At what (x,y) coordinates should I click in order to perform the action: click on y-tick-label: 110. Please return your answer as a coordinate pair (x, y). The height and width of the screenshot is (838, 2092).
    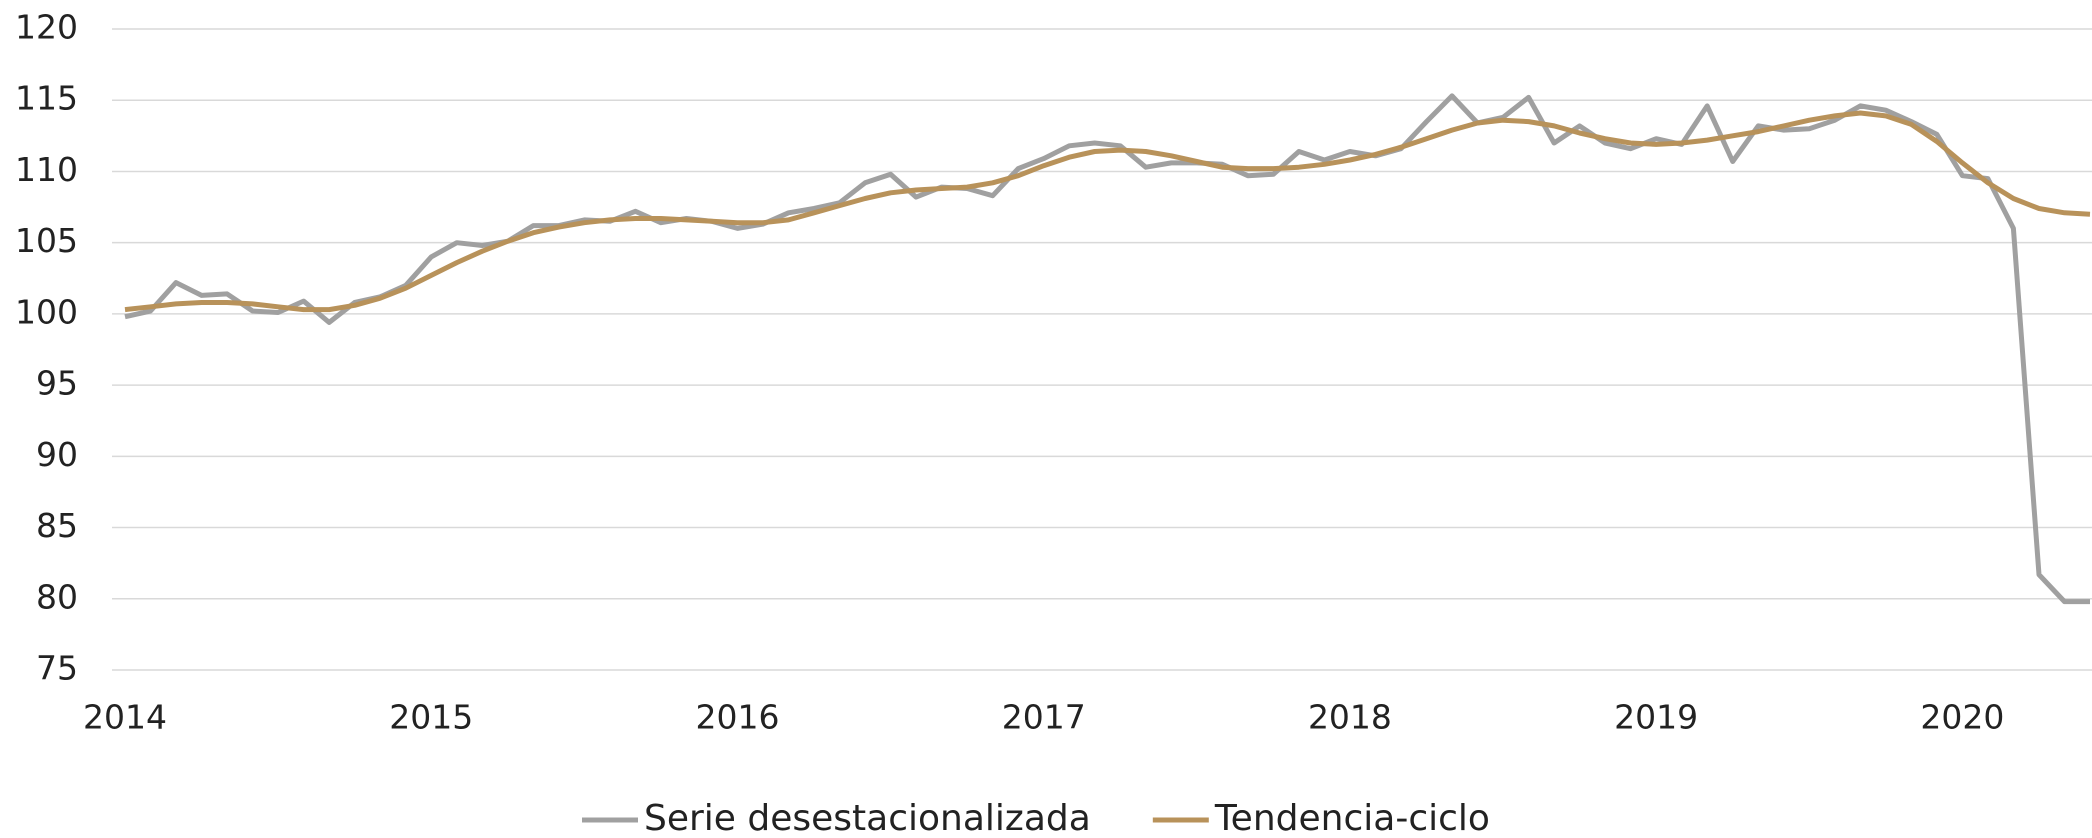
    Looking at the image, I should click on (46, 169).